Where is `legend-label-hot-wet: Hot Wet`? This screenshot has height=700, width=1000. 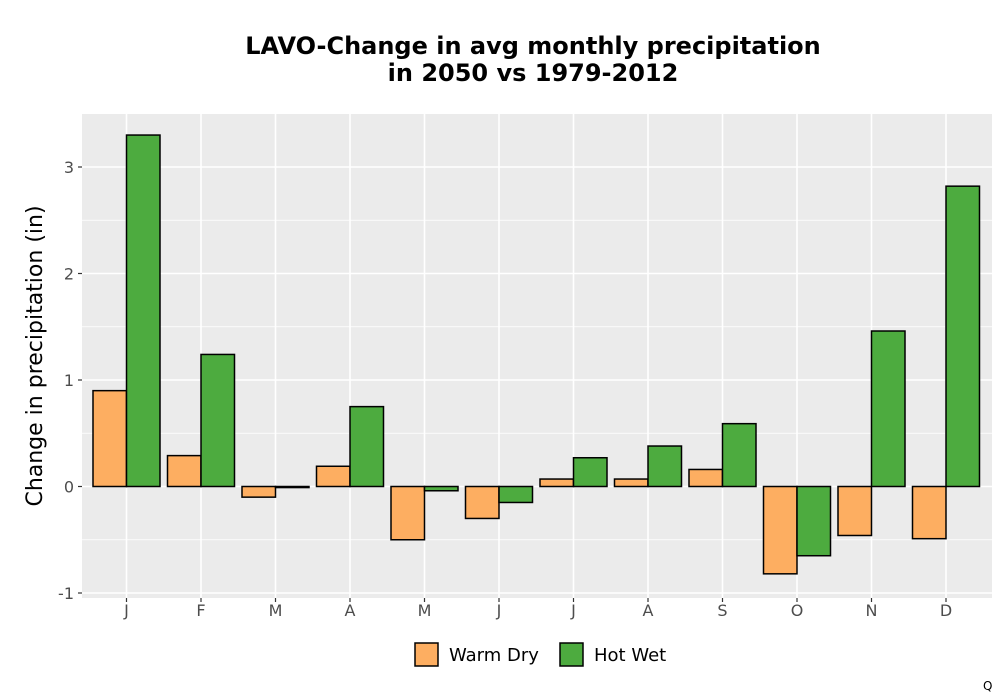 legend-label-hot-wet: Hot Wet is located at coordinates (630, 655).